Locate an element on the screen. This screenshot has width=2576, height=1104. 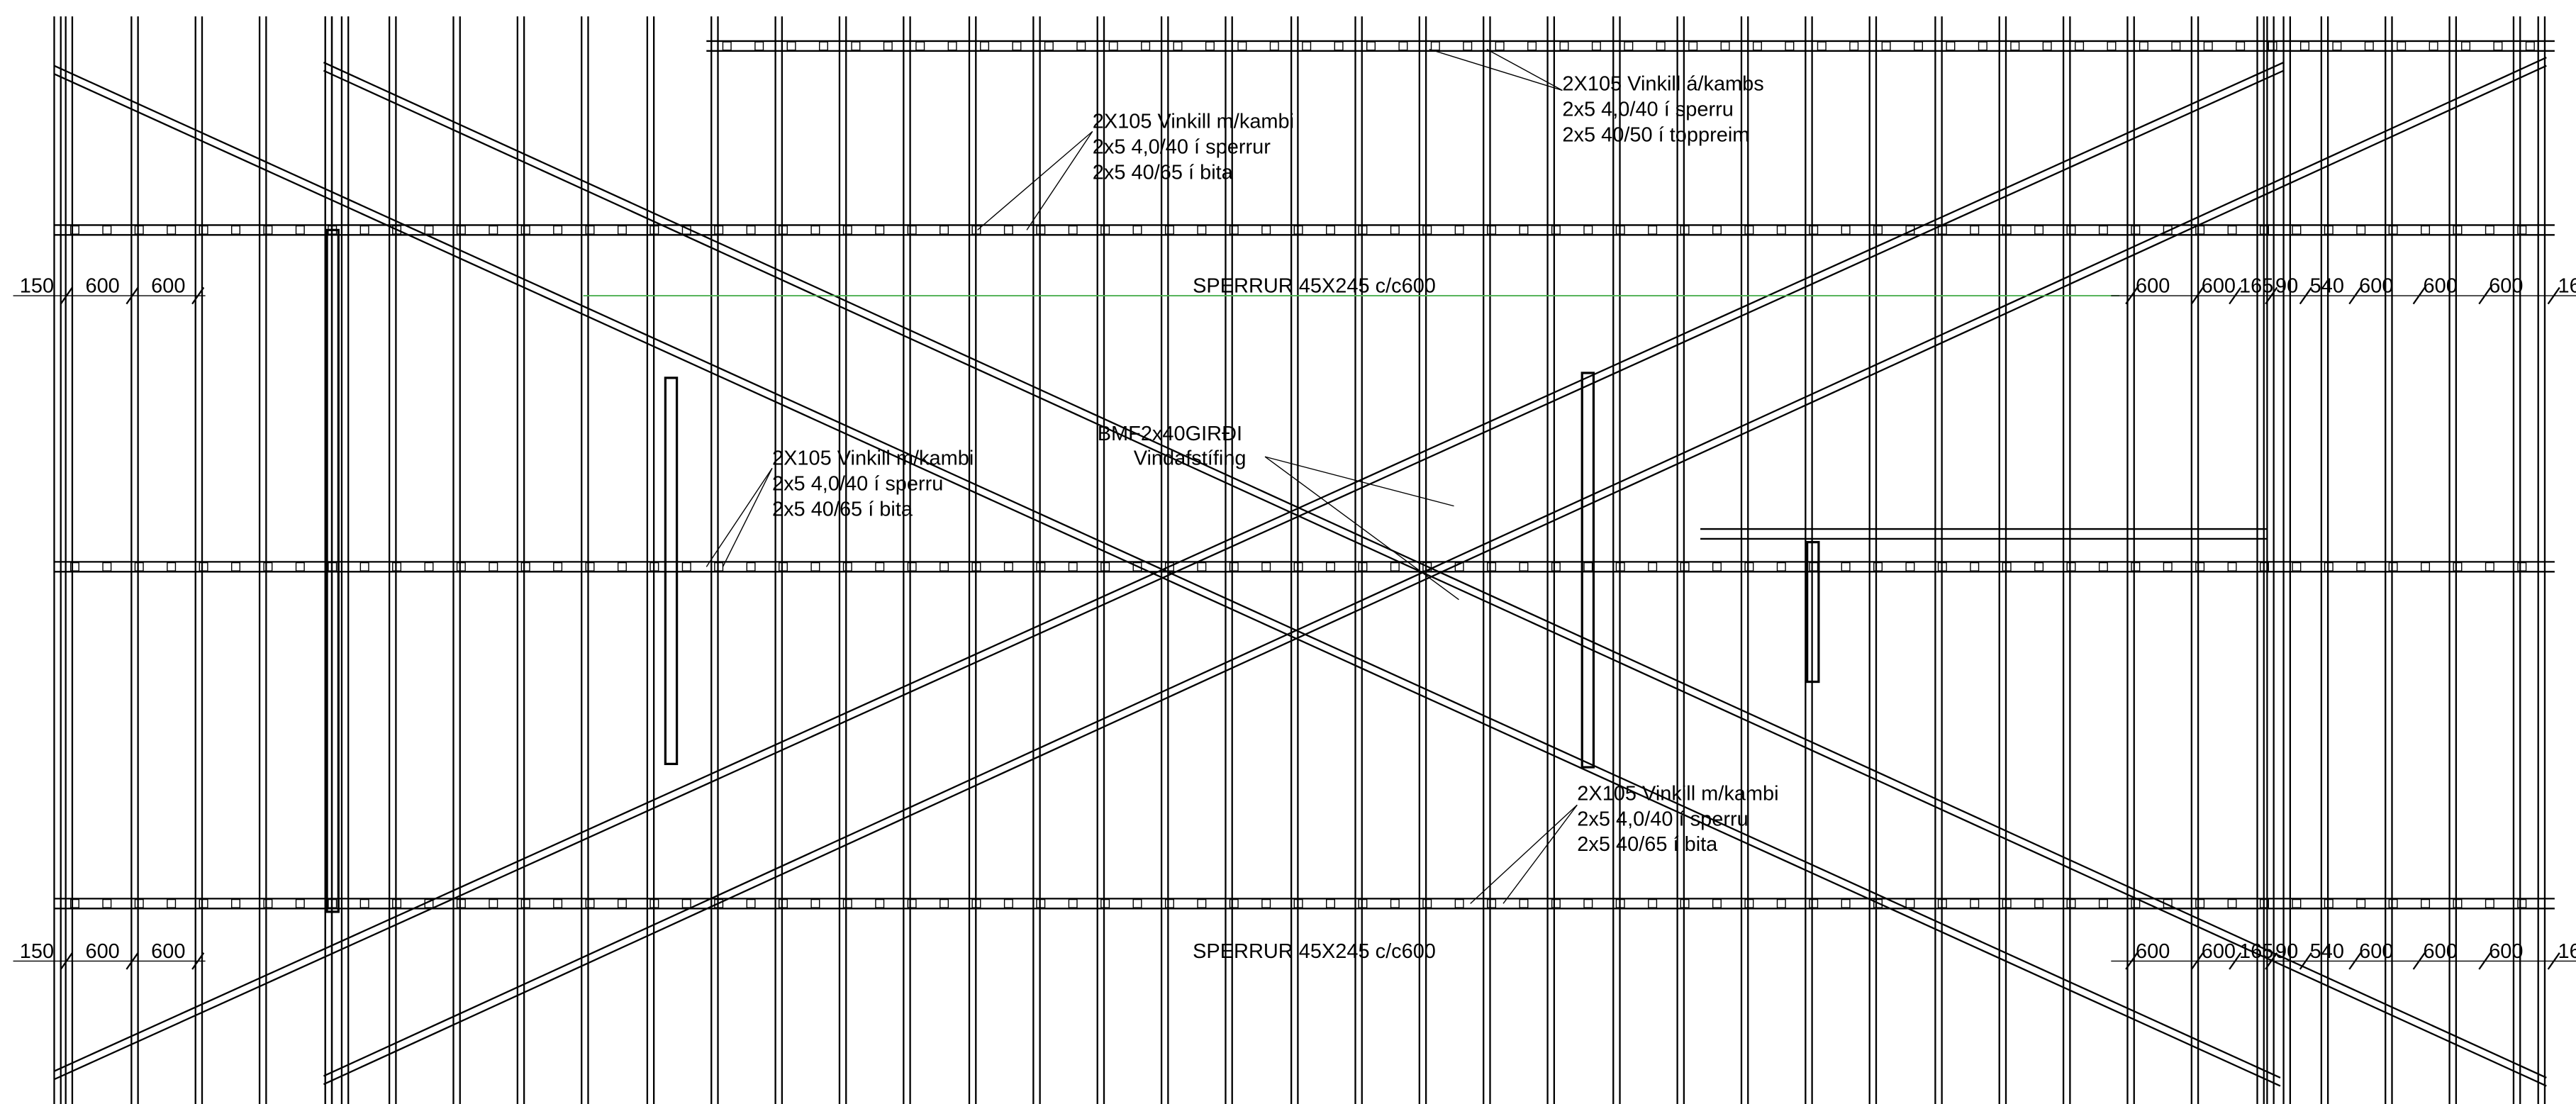
rafter-label: SPERRUR 45X245 c/c600 is located at coordinates (1314, 952).